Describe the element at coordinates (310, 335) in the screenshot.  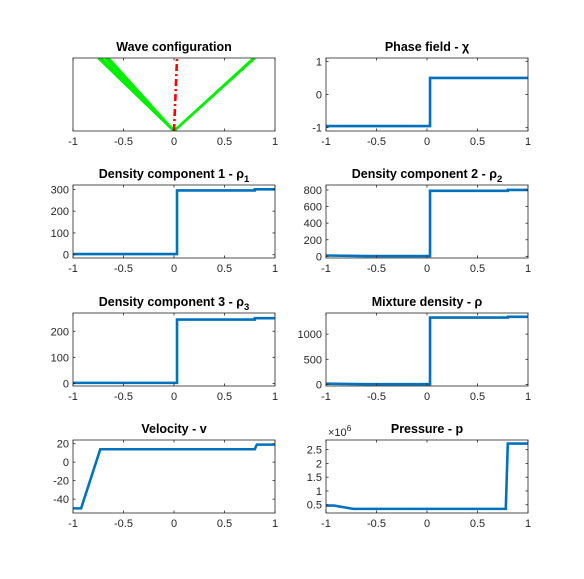
I see `y-tick-label: 1000` at that location.